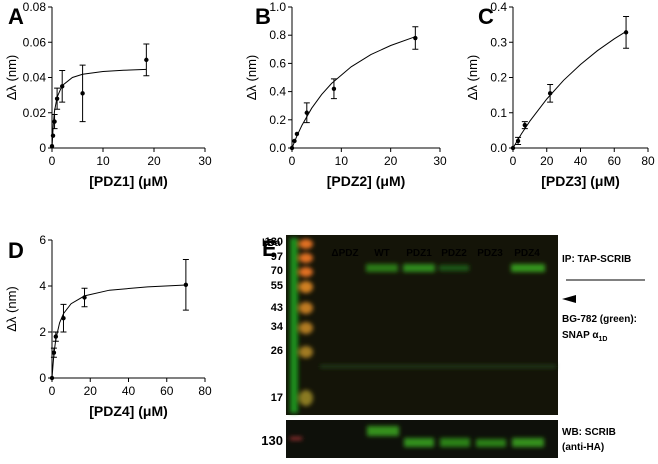 Image resolution: width=658 pixels, height=464 pixels. I want to click on wb-label: WB: SCRIB, so click(589, 432).